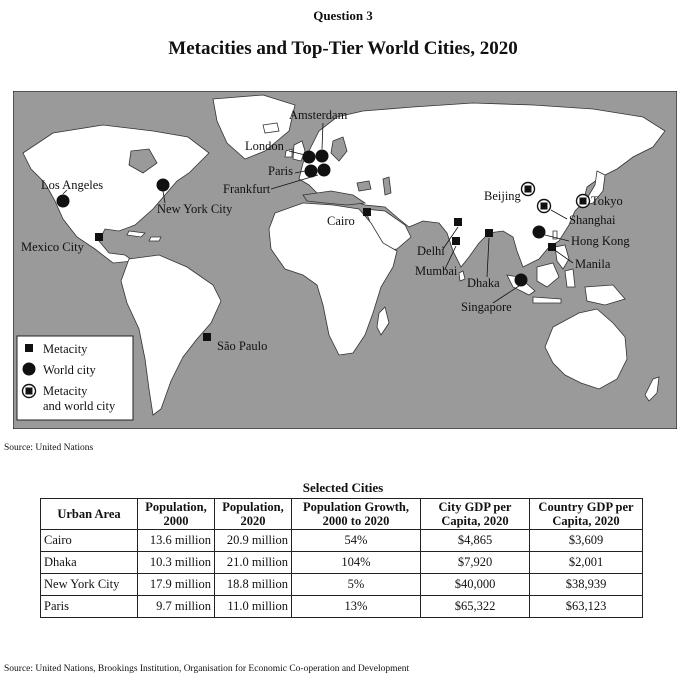 The image size is (686, 681). What do you see at coordinates (89, 606) in the screenshot?
I see `cell-urban-area: Paris` at bounding box center [89, 606].